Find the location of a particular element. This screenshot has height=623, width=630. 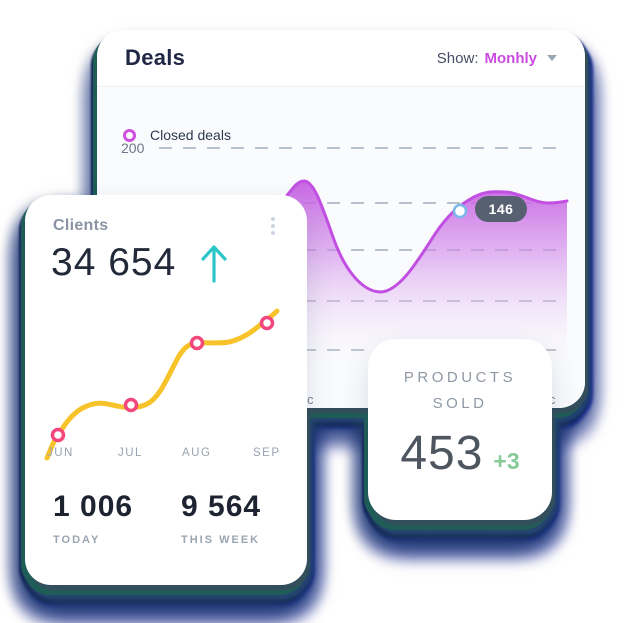

value-tooltip: 146 is located at coordinates (501, 209).